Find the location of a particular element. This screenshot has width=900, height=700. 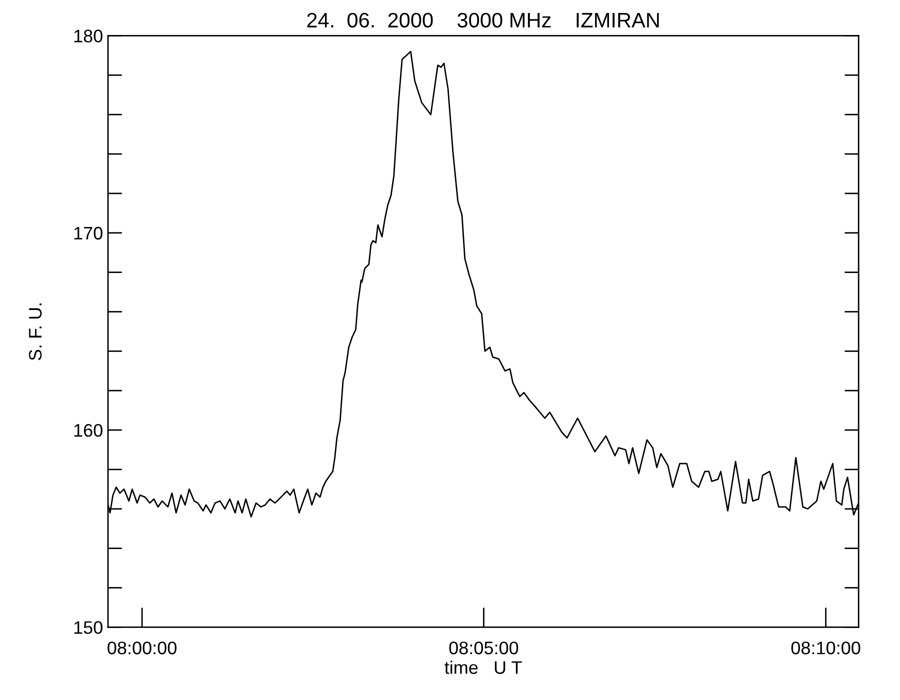

y-tick-label: 170 is located at coordinates (88, 233).